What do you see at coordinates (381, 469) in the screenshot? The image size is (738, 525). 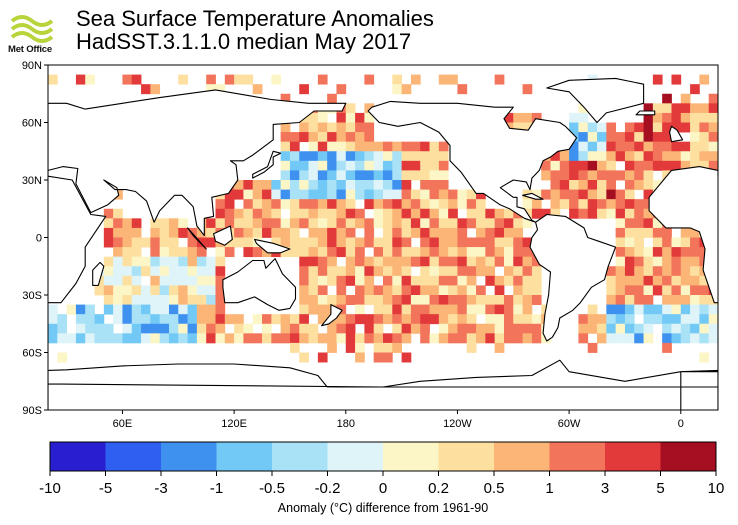 I see `colorbar: -10 -5 -3 -1 -0.5 -0.2 0 0.2 0.5 1 3 5 10` at bounding box center [381, 469].